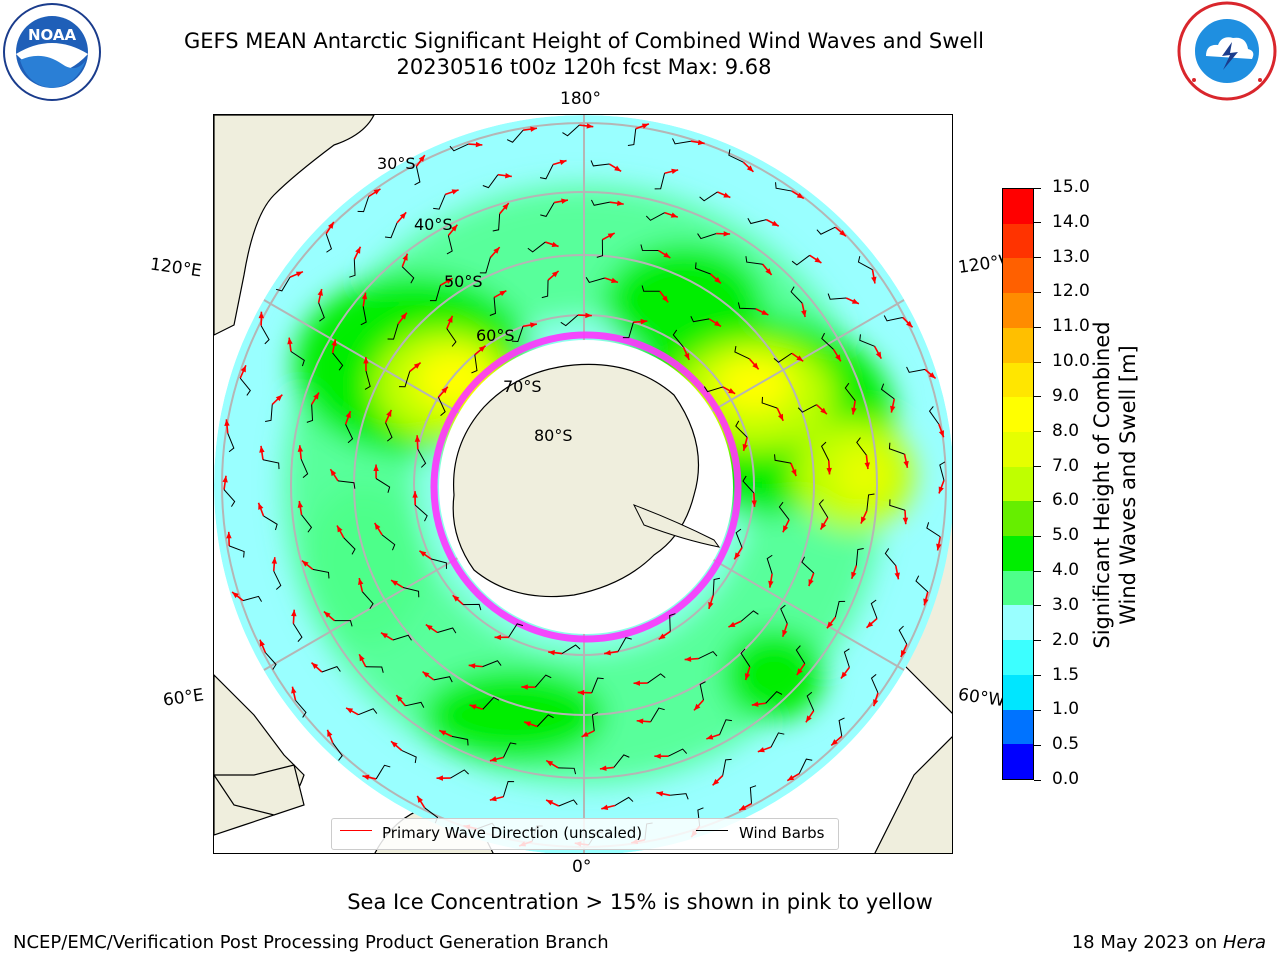 The height and width of the screenshot is (960, 1280). What do you see at coordinates (52, 35) in the screenshot?
I see `svg-text: NOAA` at bounding box center [52, 35].